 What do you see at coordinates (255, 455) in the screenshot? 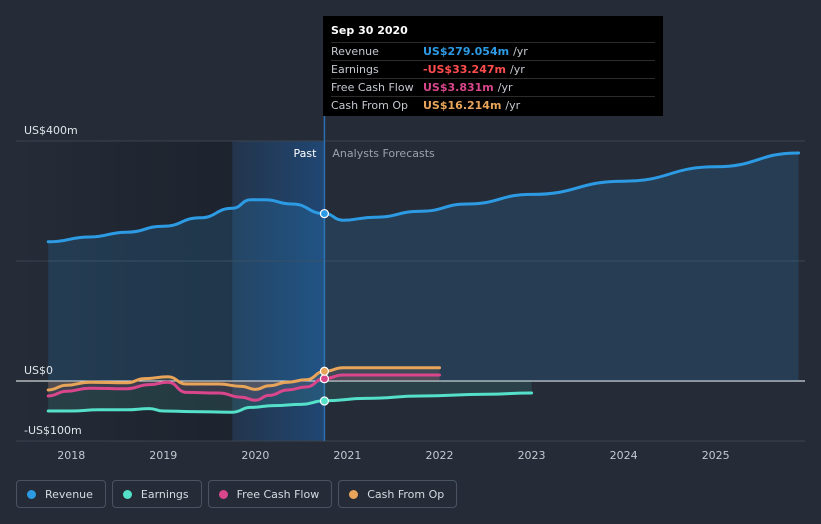
I see `x-tick-label: 2020` at bounding box center [255, 455].